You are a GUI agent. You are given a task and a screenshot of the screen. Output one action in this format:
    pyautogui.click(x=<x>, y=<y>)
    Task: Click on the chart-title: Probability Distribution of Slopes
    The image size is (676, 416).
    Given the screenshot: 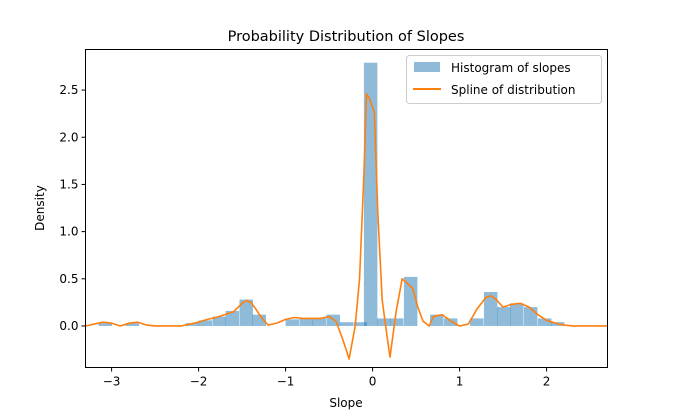 What is the action you would take?
    pyautogui.click(x=346, y=37)
    